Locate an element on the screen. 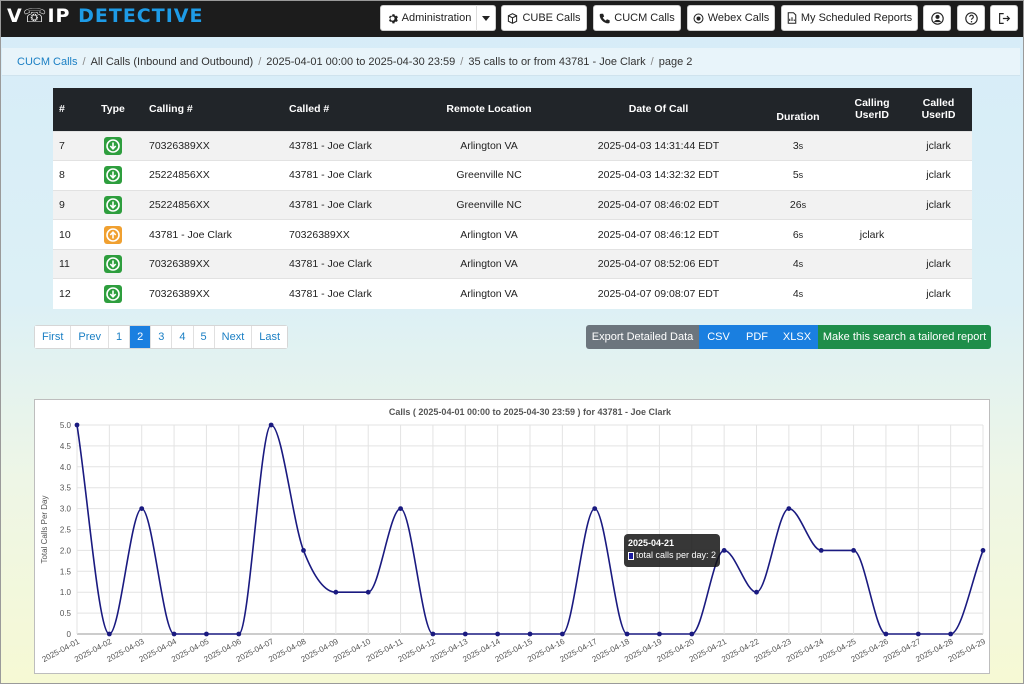 The width and height of the screenshot is (1024, 684). user-profile-button is located at coordinates (937, 18).